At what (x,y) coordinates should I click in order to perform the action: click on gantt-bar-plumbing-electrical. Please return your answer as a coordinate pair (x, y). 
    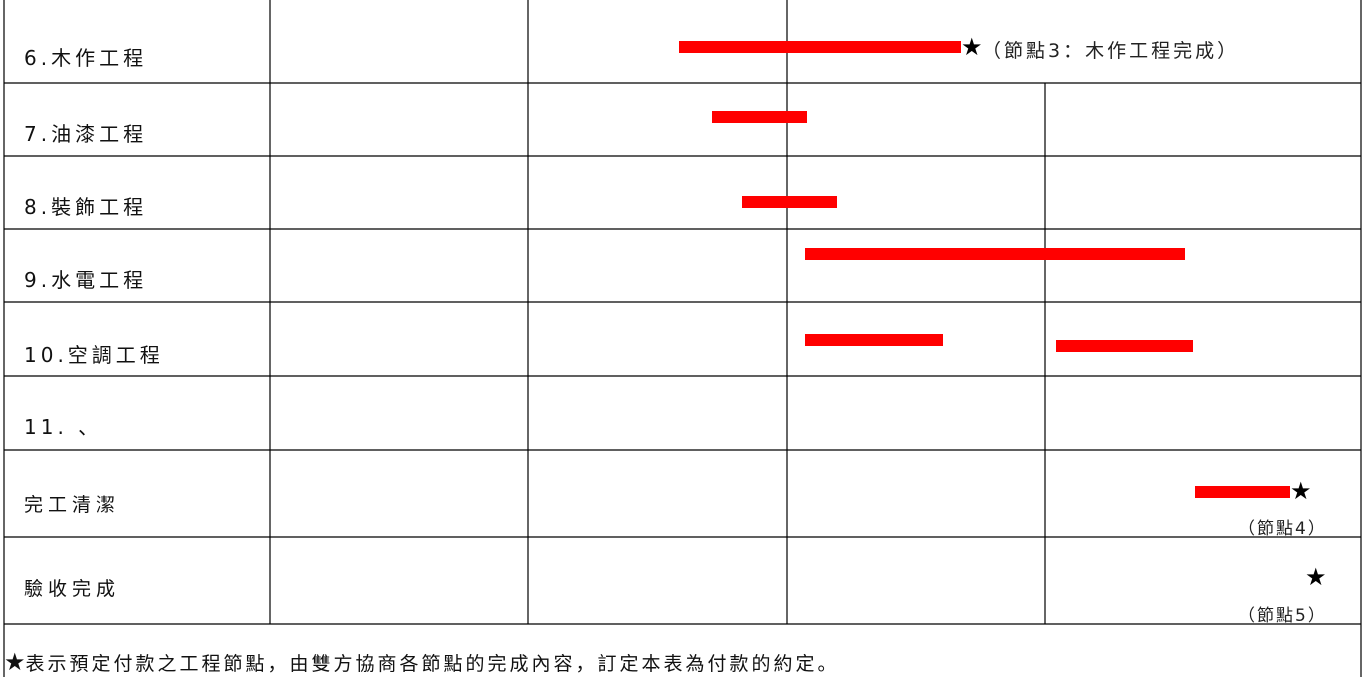
    Looking at the image, I should click on (995, 254).